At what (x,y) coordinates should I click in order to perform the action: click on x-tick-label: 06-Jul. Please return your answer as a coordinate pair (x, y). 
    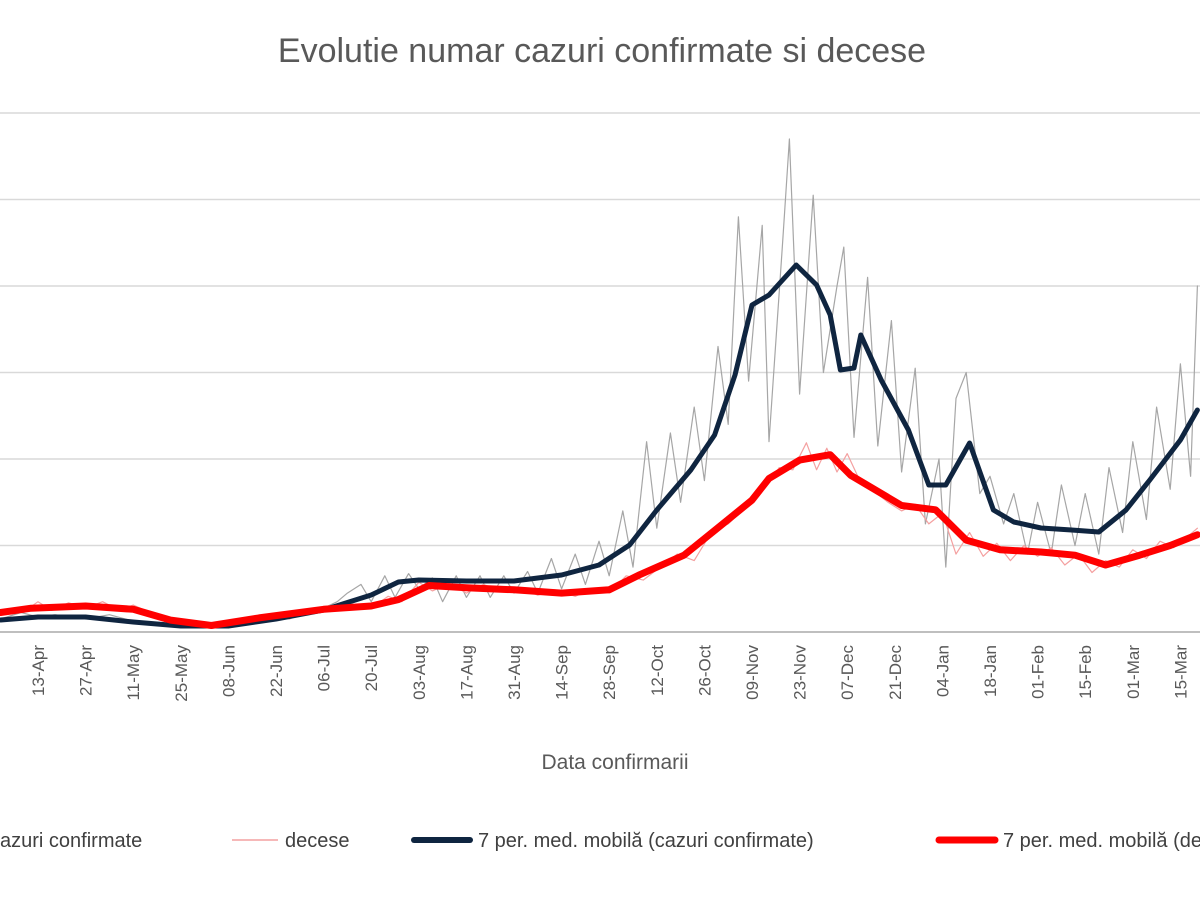
    Looking at the image, I should click on (324, 668).